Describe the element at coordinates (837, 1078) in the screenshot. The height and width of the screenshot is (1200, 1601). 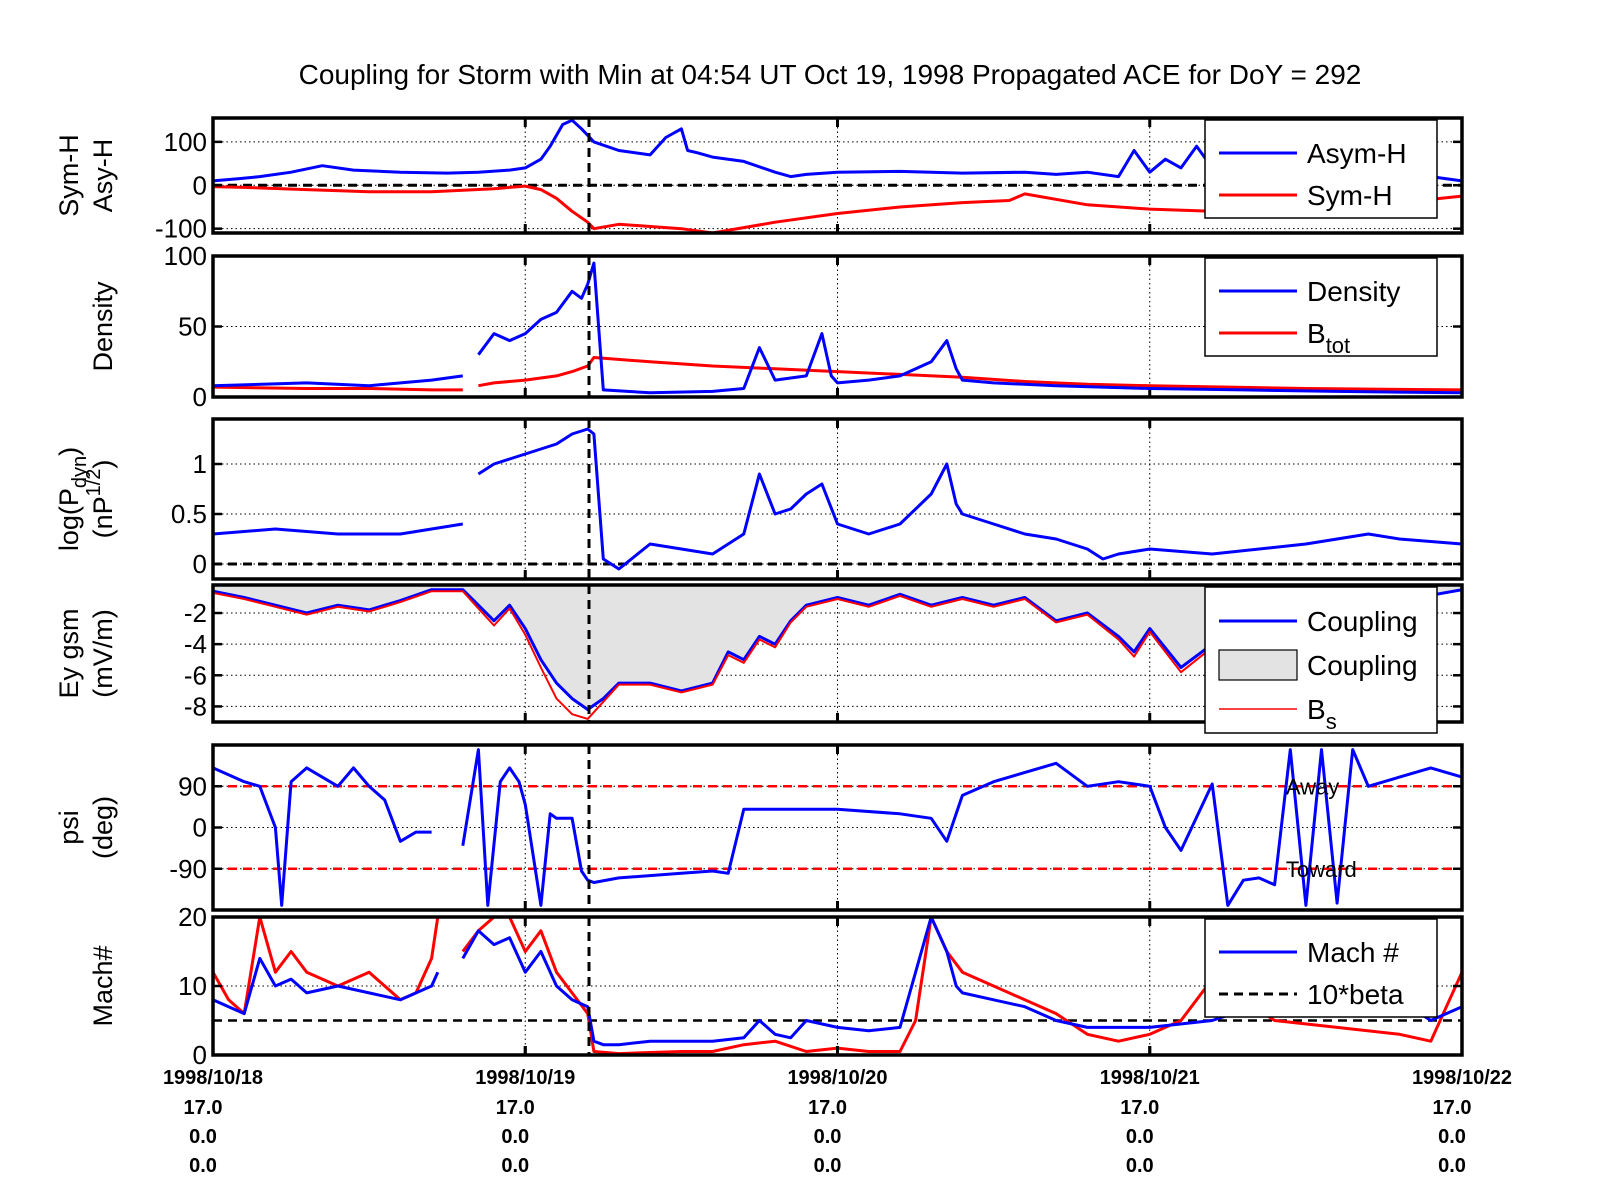
I see `x-tick-date: 1998/10/20` at that location.